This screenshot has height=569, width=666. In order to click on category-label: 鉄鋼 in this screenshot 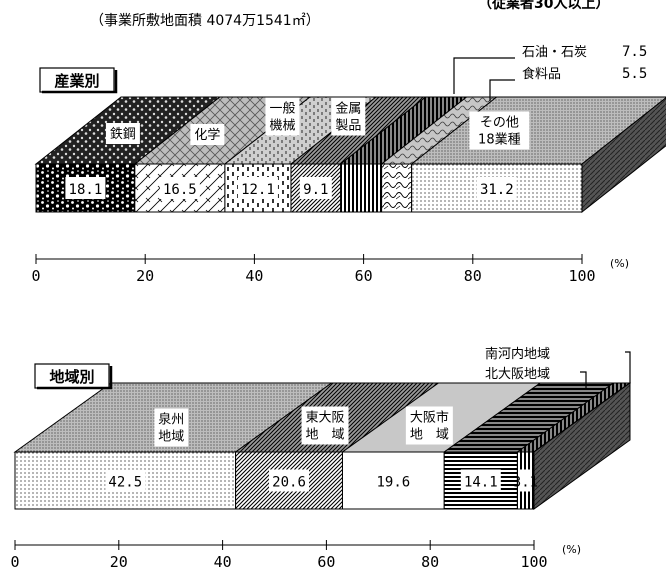, I will do `click(123, 134)`.